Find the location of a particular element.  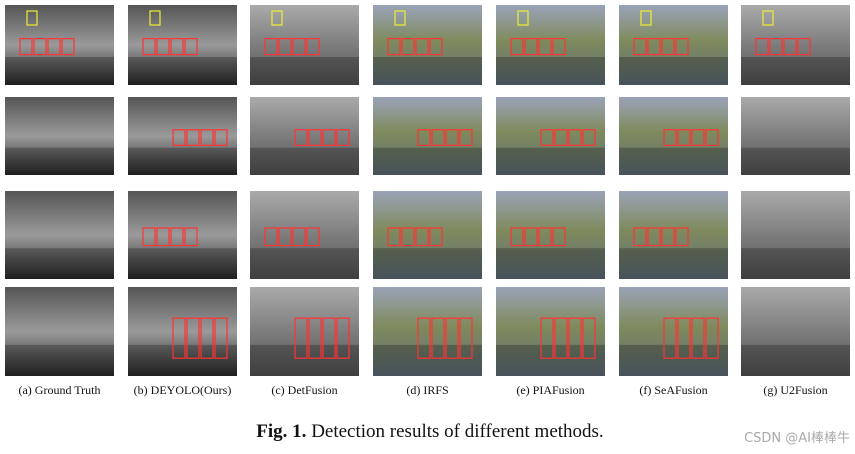

column-label: (g) U2Fusion is located at coordinates (795, 390).